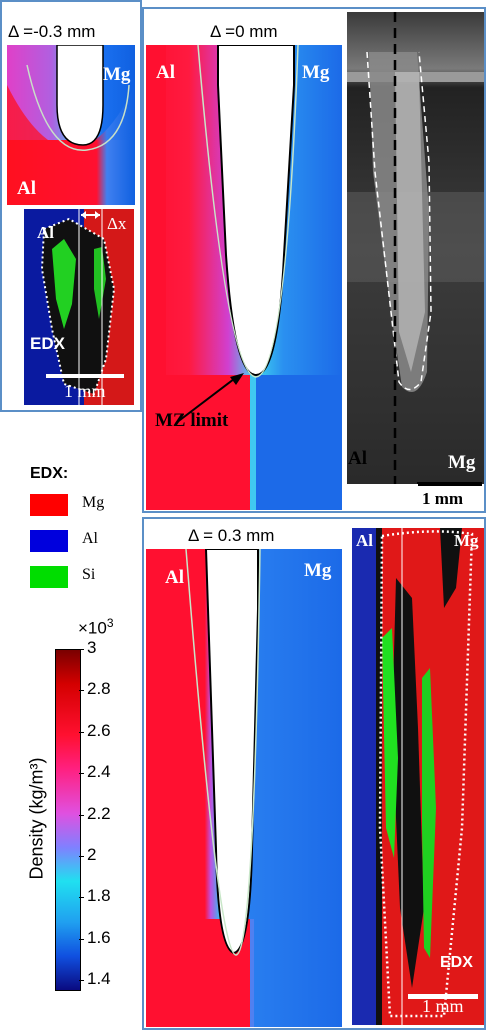  I want to click on legend-swatch-mg, so click(49, 505).